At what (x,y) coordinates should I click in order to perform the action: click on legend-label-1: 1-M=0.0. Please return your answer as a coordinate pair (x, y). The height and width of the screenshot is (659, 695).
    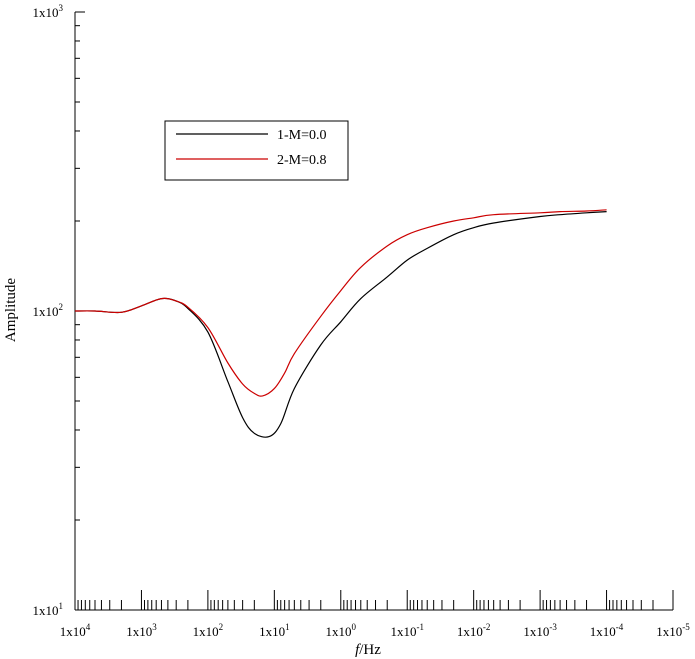
    Looking at the image, I should click on (302, 135).